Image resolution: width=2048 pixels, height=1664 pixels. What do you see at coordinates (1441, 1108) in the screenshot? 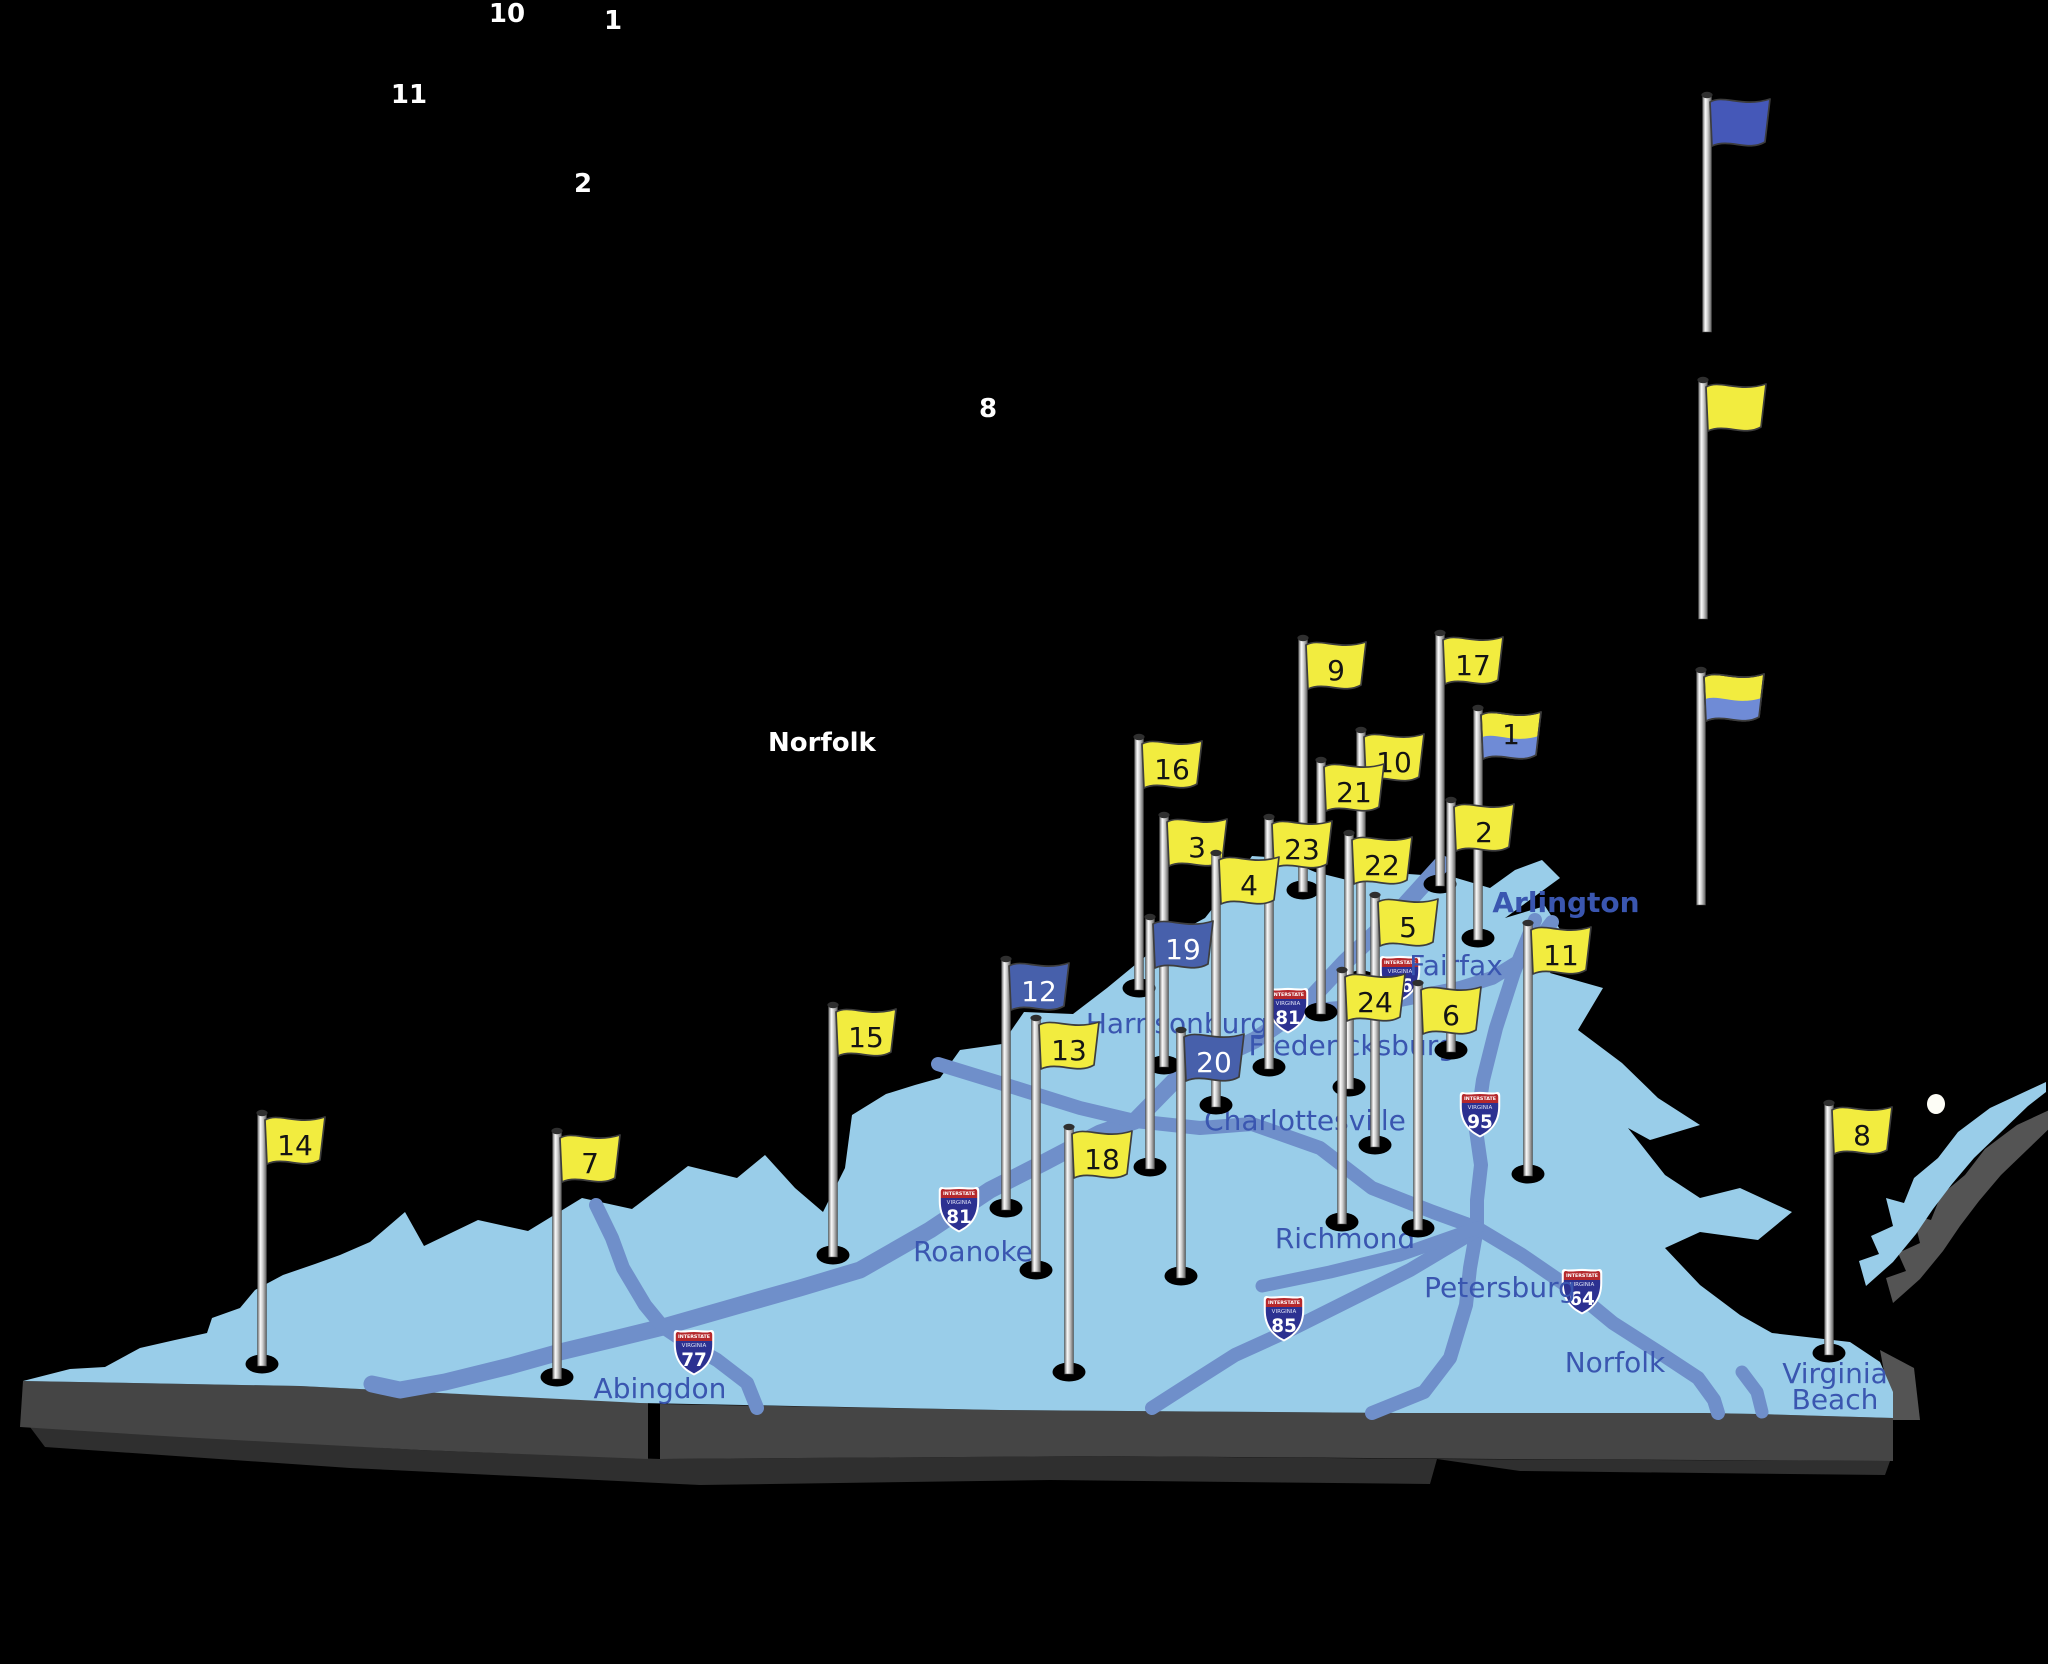
I see `flag-6: 6` at bounding box center [1441, 1108].